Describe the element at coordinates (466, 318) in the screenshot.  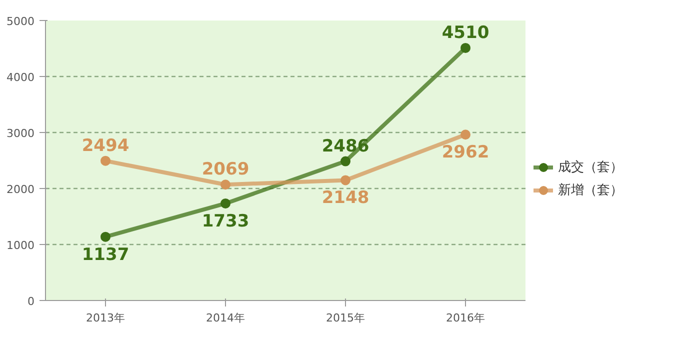
I see `x-tick-label: 2016年` at that location.